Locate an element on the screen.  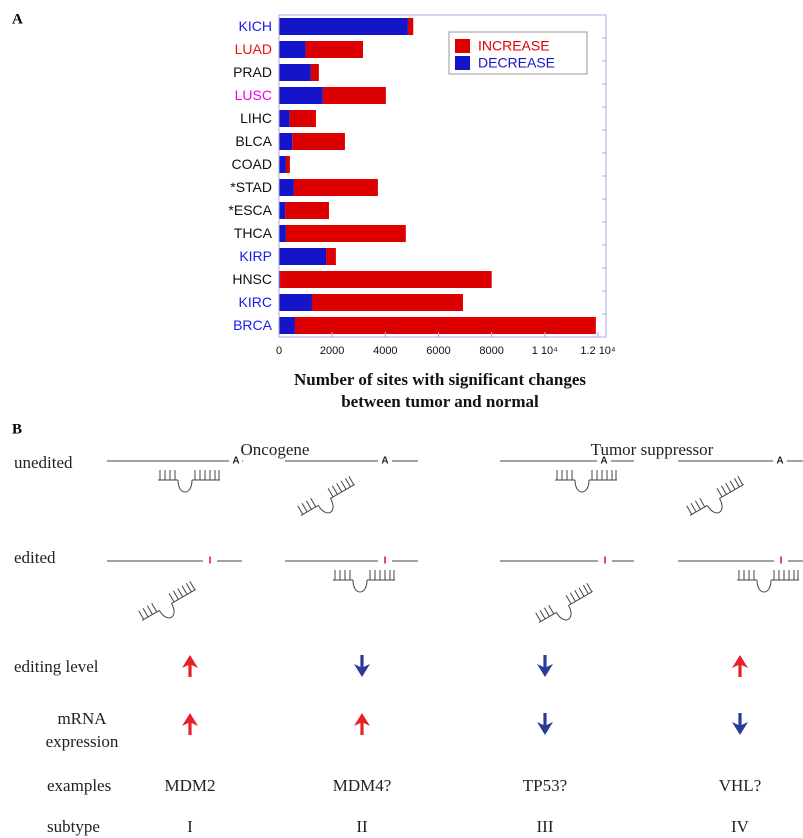
x-axis-label: between tumor and normal is located at coordinates (440, 401).